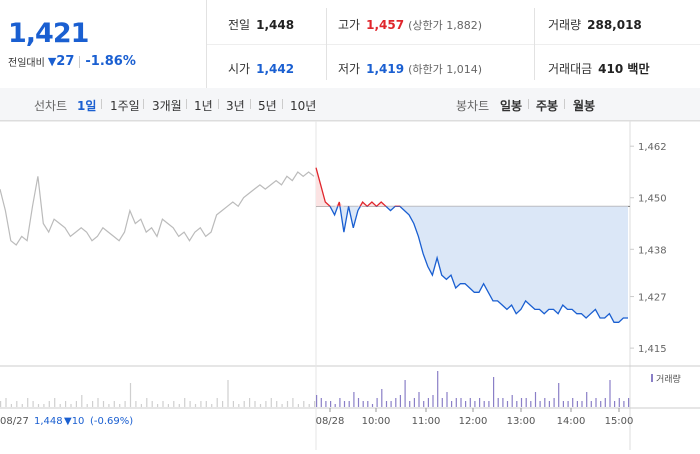 This screenshot has height=454, width=700. Describe the element at coordinates (110, 61) in the screenshot. I see `change-percent: -1.86%` at that location.